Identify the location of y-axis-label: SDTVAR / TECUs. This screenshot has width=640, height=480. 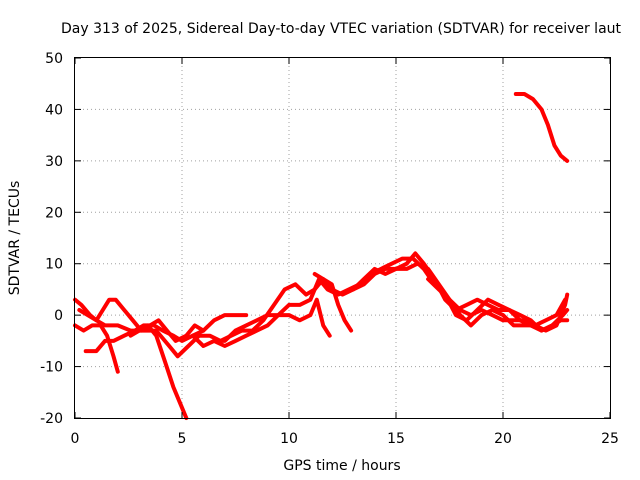
(15, 238).